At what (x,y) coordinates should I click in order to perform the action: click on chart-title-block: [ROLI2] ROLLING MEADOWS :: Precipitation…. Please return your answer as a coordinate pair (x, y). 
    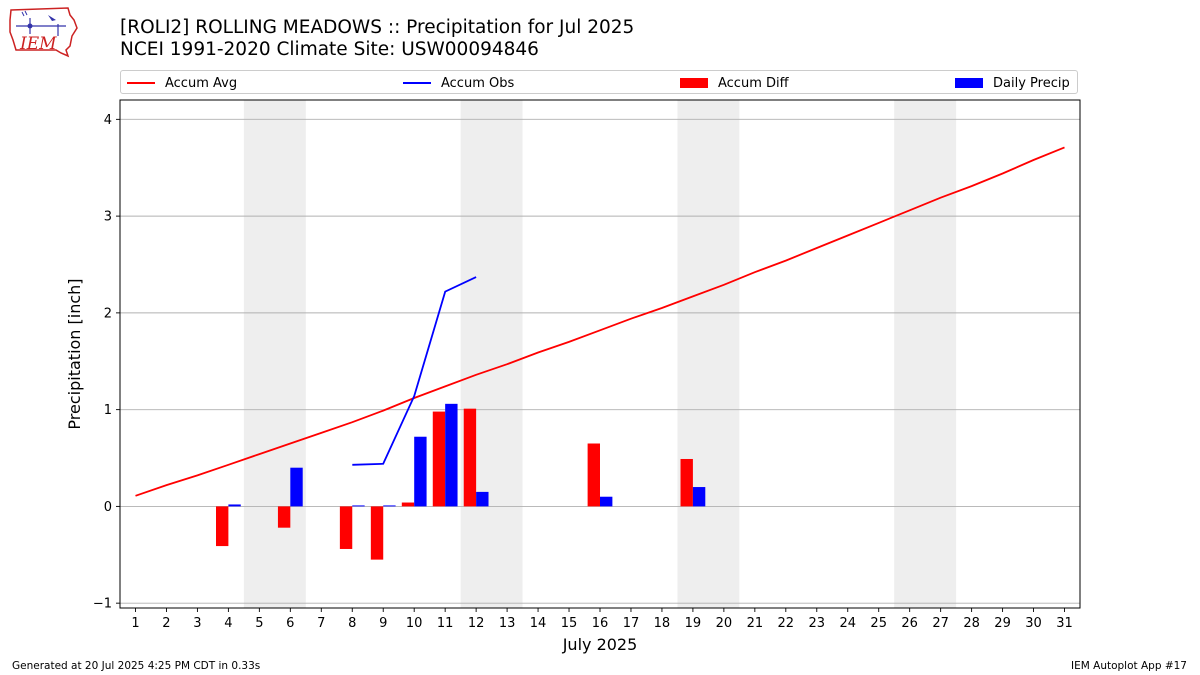
    Looking at the image, I should click on (377, 39).